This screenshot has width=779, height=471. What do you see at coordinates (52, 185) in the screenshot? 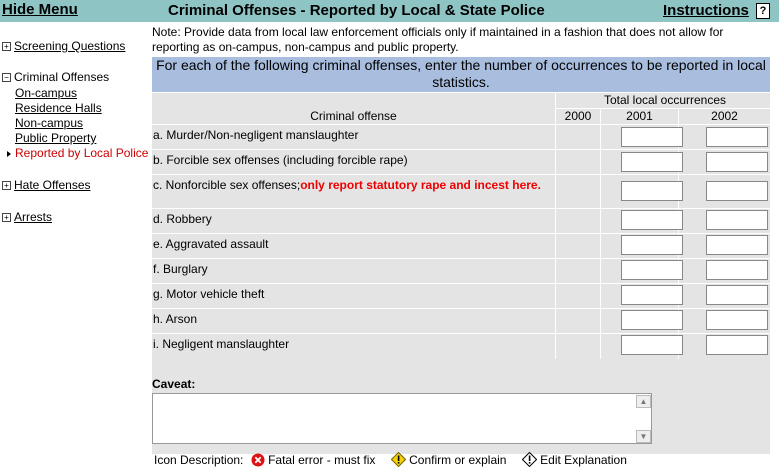
I see `hate-offenses-link: Hate Offenses` at bounding box center [52, 185].